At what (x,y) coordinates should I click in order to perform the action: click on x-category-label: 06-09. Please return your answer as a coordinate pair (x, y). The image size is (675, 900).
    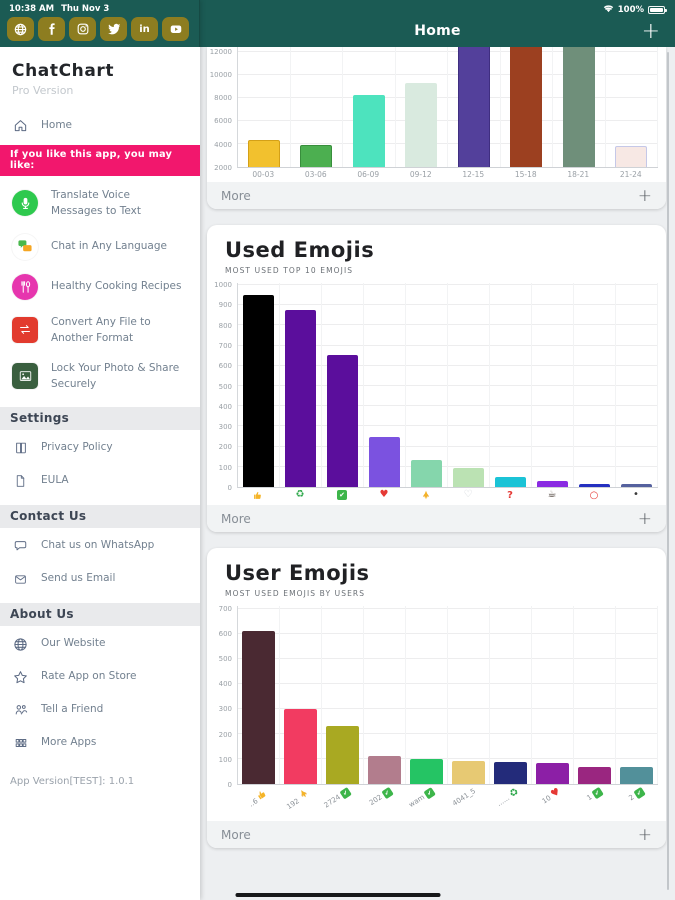
    Looking at the image, I should click on (368, 174).